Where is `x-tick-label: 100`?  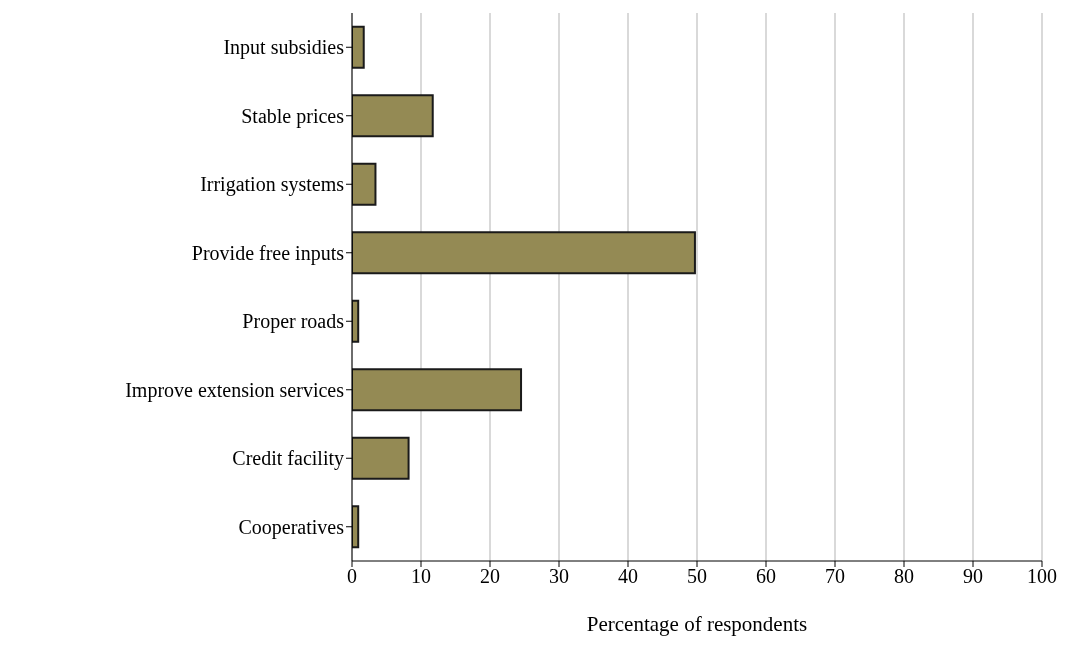 x-tick-label: 100 is located at coordinates (1042, 576).